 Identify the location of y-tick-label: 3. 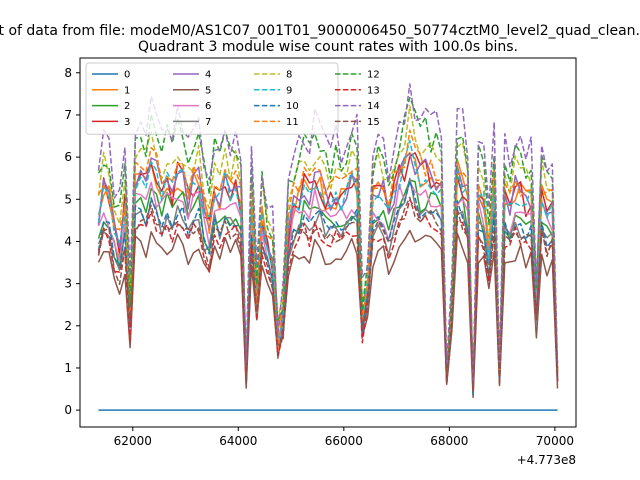
(68, 284).